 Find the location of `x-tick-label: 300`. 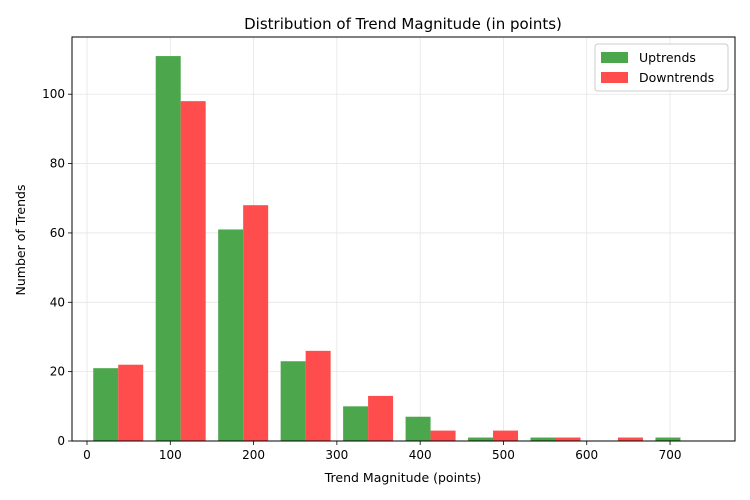

x-tick-label: 300 is located at coordinates (336, 455).